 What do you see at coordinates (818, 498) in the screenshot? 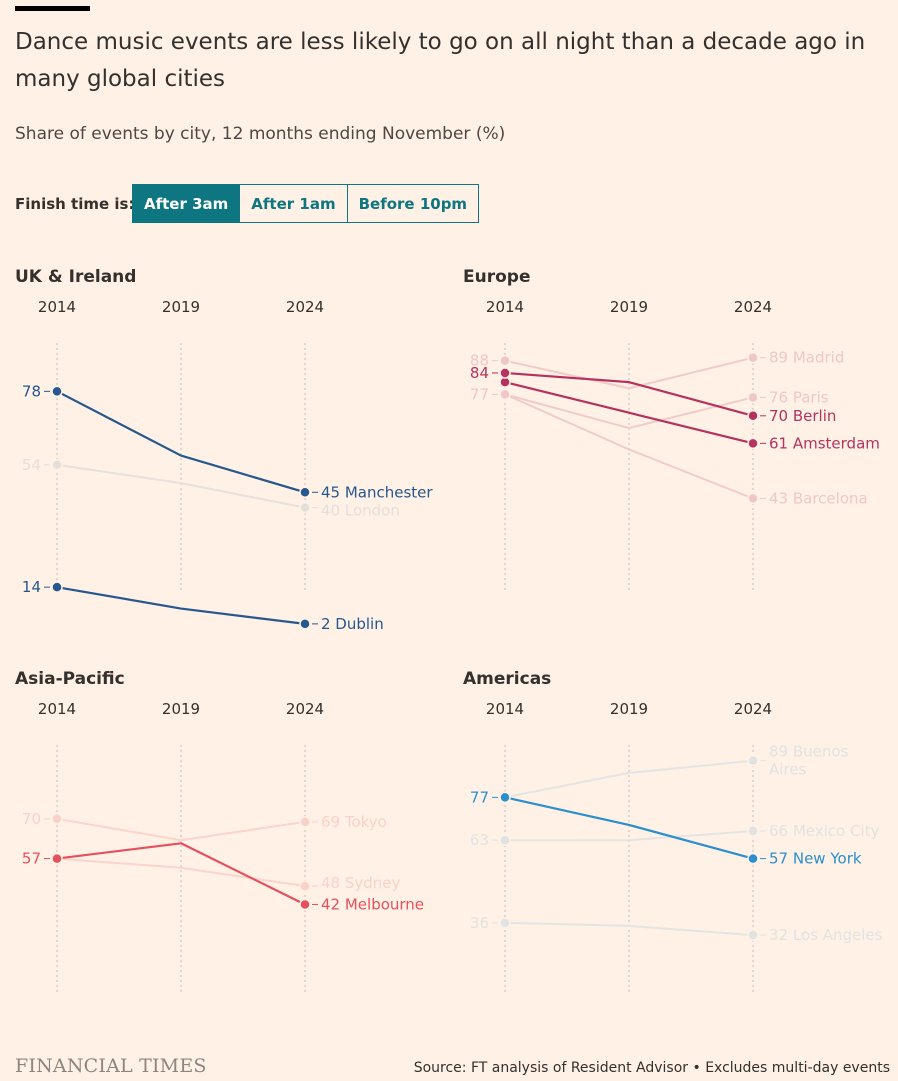
I see `end-label-barcelona: 43 Barcelona` at bounding box center [818, 498].